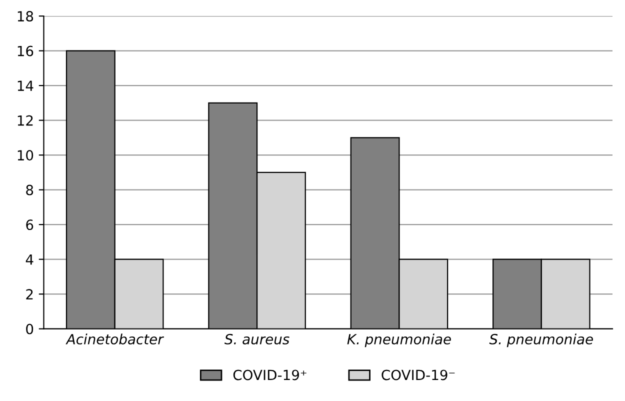  Describe the element at coordinates (399, 341) in the screenshot. I see `x-tick-label: K. pneumoniae` at that location.